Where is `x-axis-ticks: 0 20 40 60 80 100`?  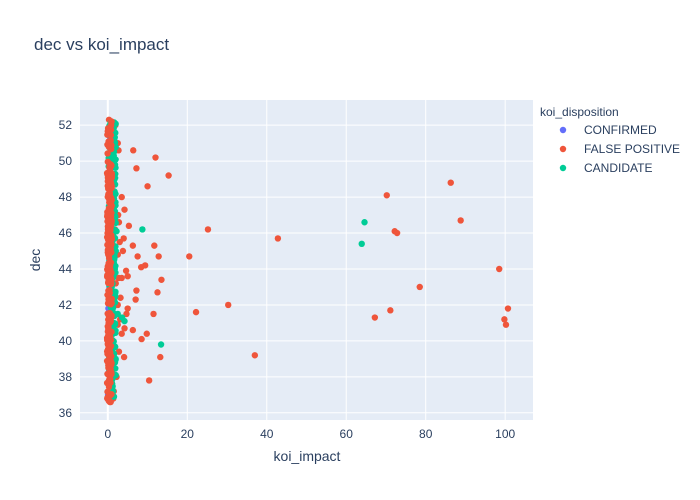 x-axis-ticks: 0 20 40 60 80 100 is located at coordinates (309, 434).